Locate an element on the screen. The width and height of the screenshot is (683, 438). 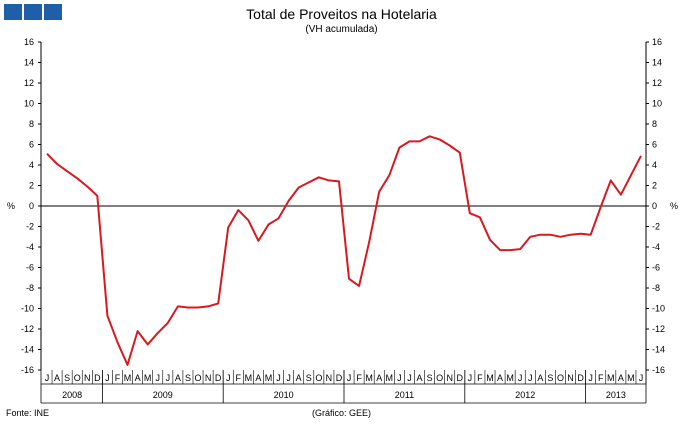
year-label: 2012 is located at coordinates (525, 395).